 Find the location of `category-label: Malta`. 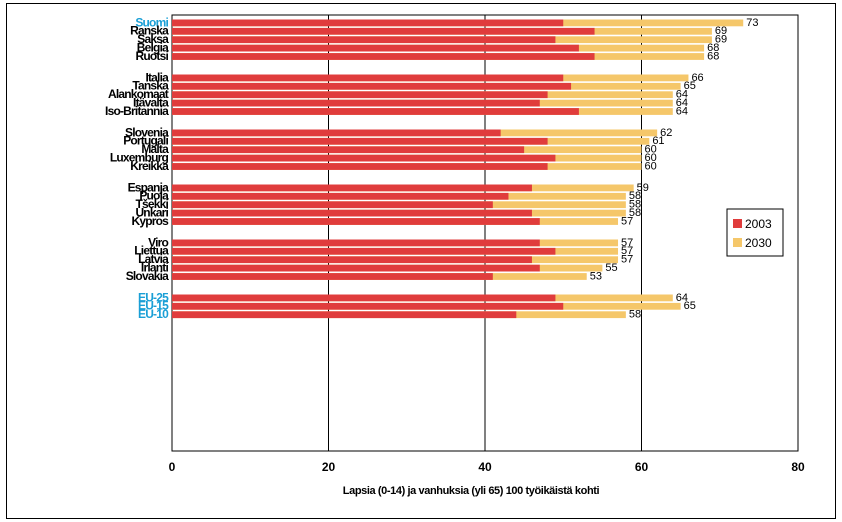

category-label: Malta is located at coordinates (155, 149).